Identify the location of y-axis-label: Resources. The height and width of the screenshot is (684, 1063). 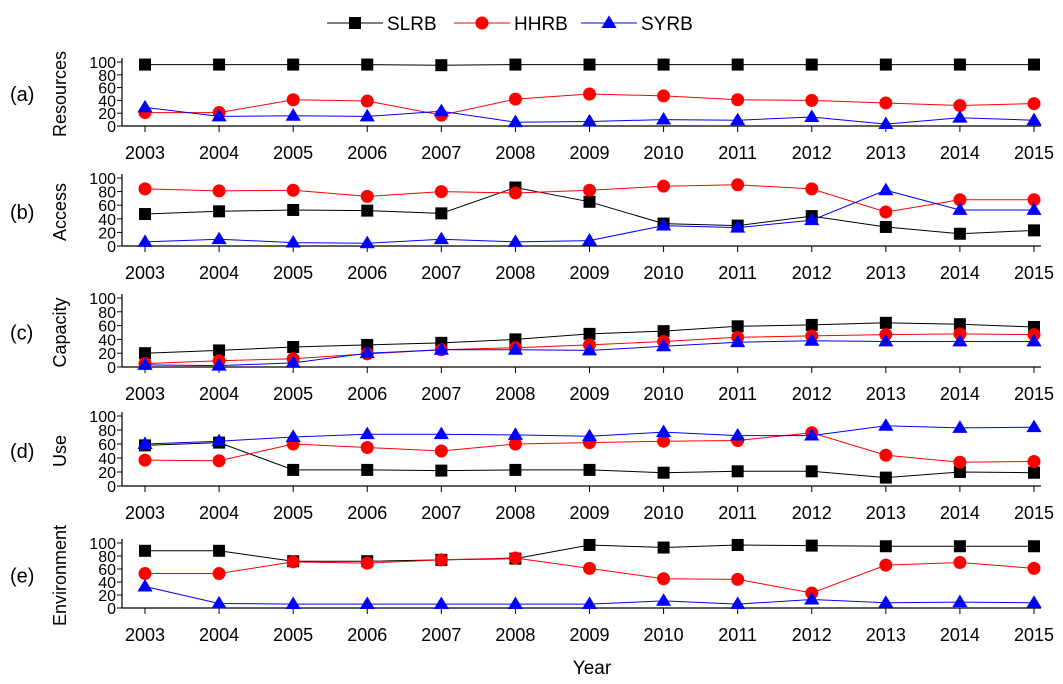
(60, 94).